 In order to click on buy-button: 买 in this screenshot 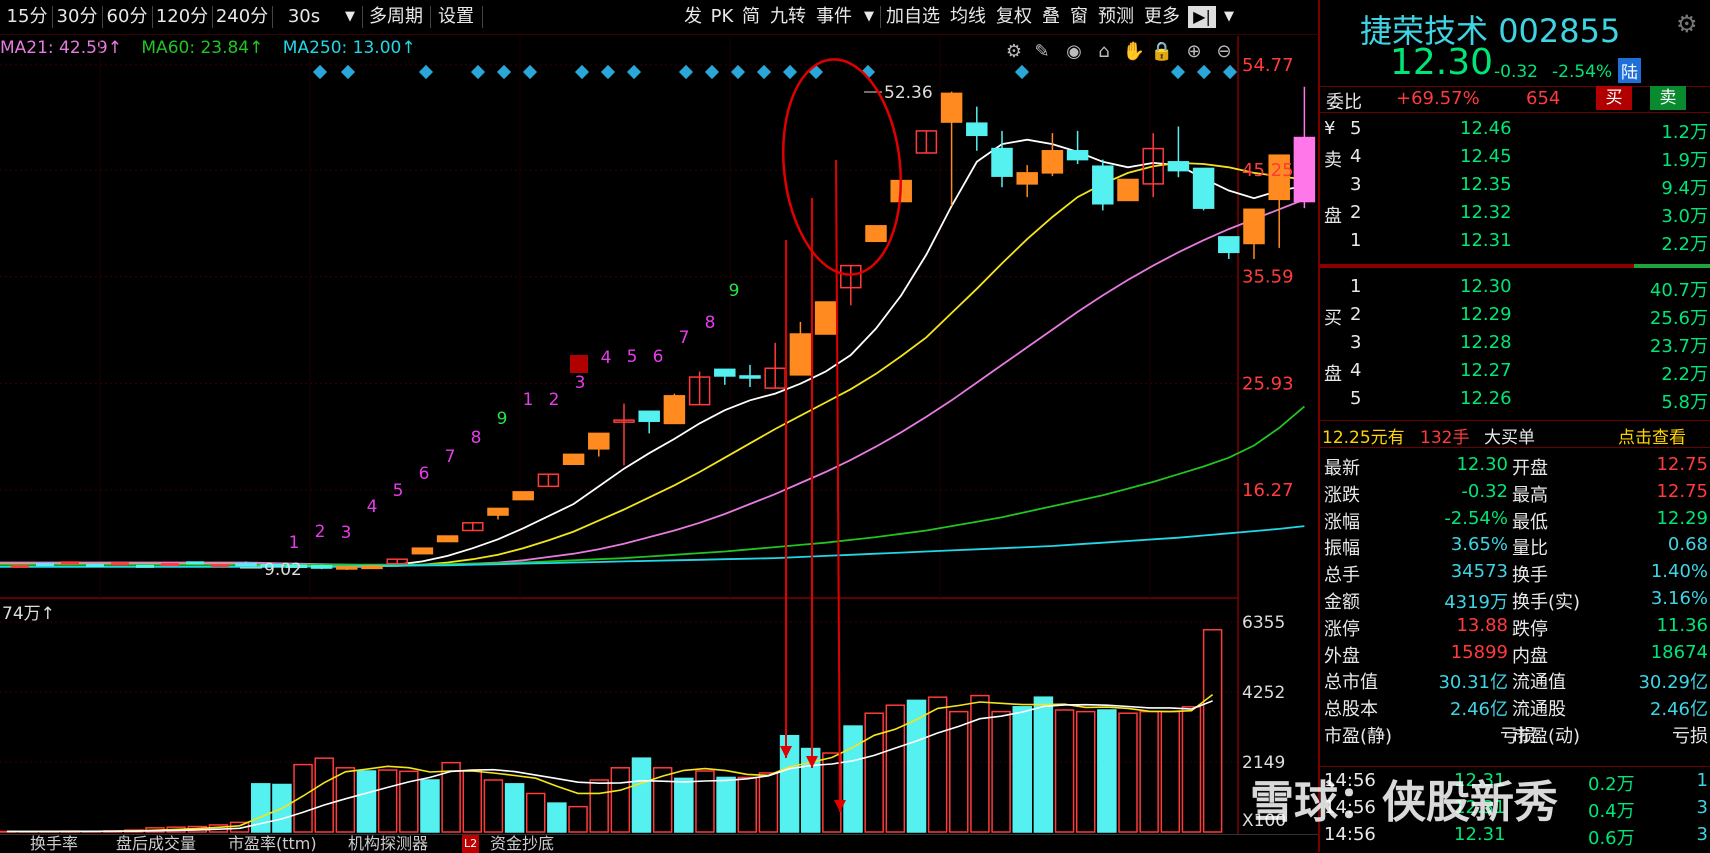, I will do `click(1614, 98)`.